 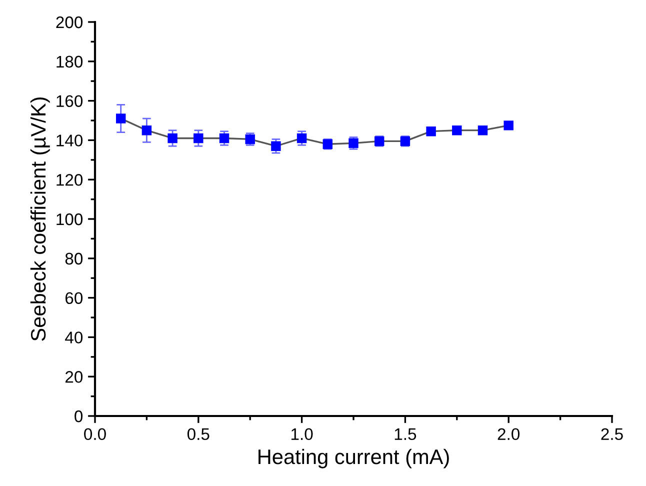 I want to click on x-tick-label: 1.5, so click(x=405, y=434).